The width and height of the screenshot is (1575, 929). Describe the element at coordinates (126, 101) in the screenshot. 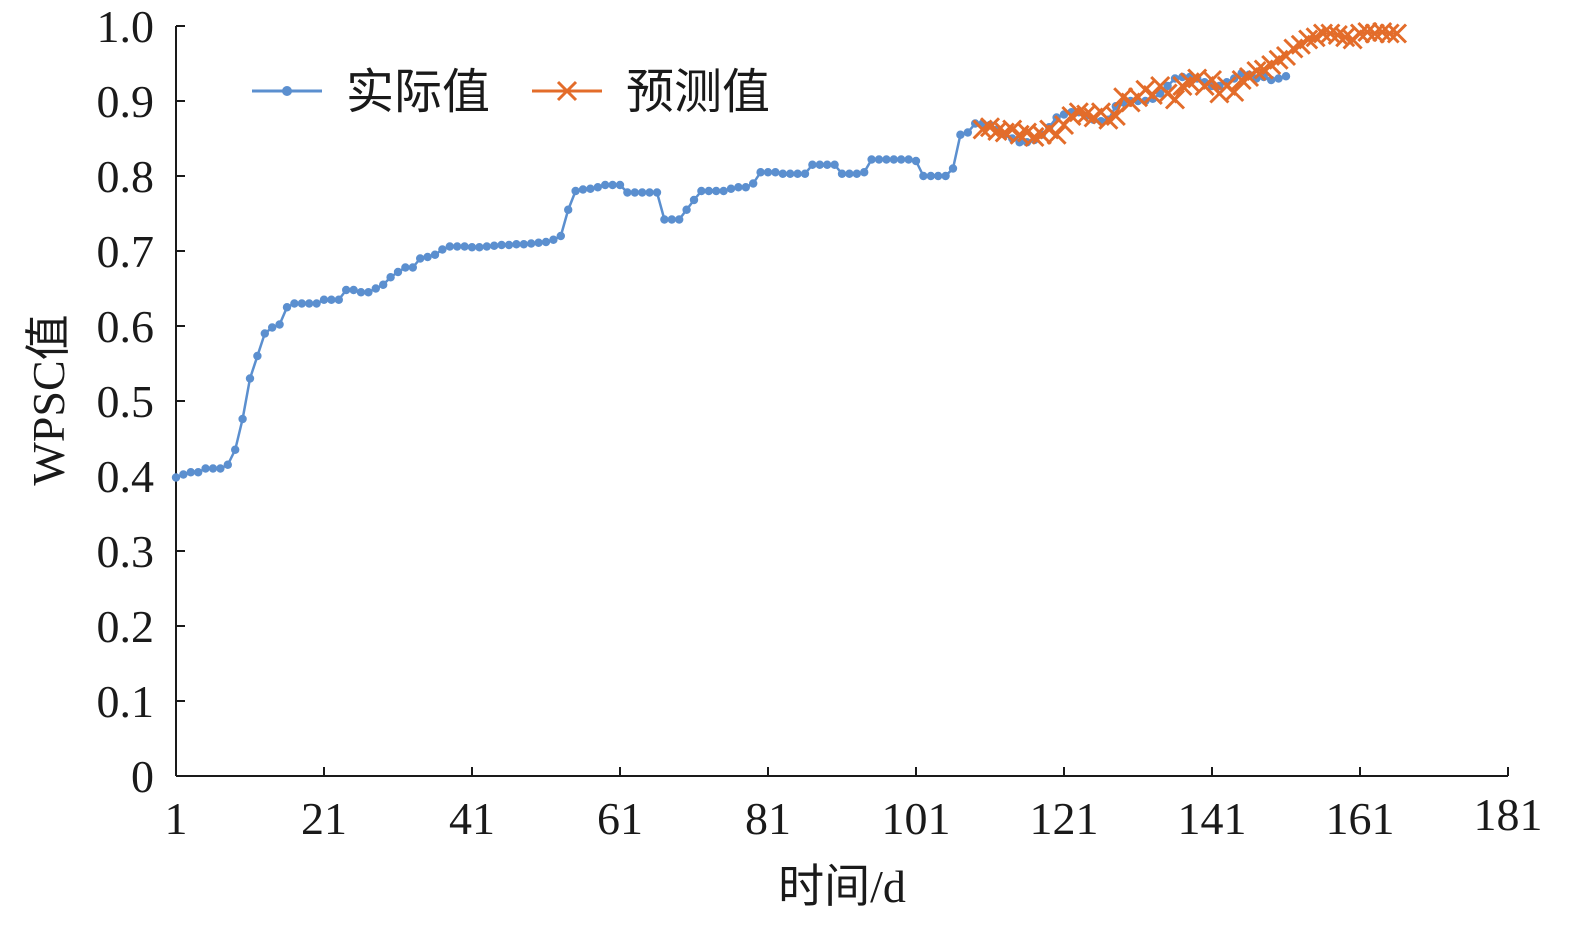

I see `y-tick-label: 0.9` at that location.